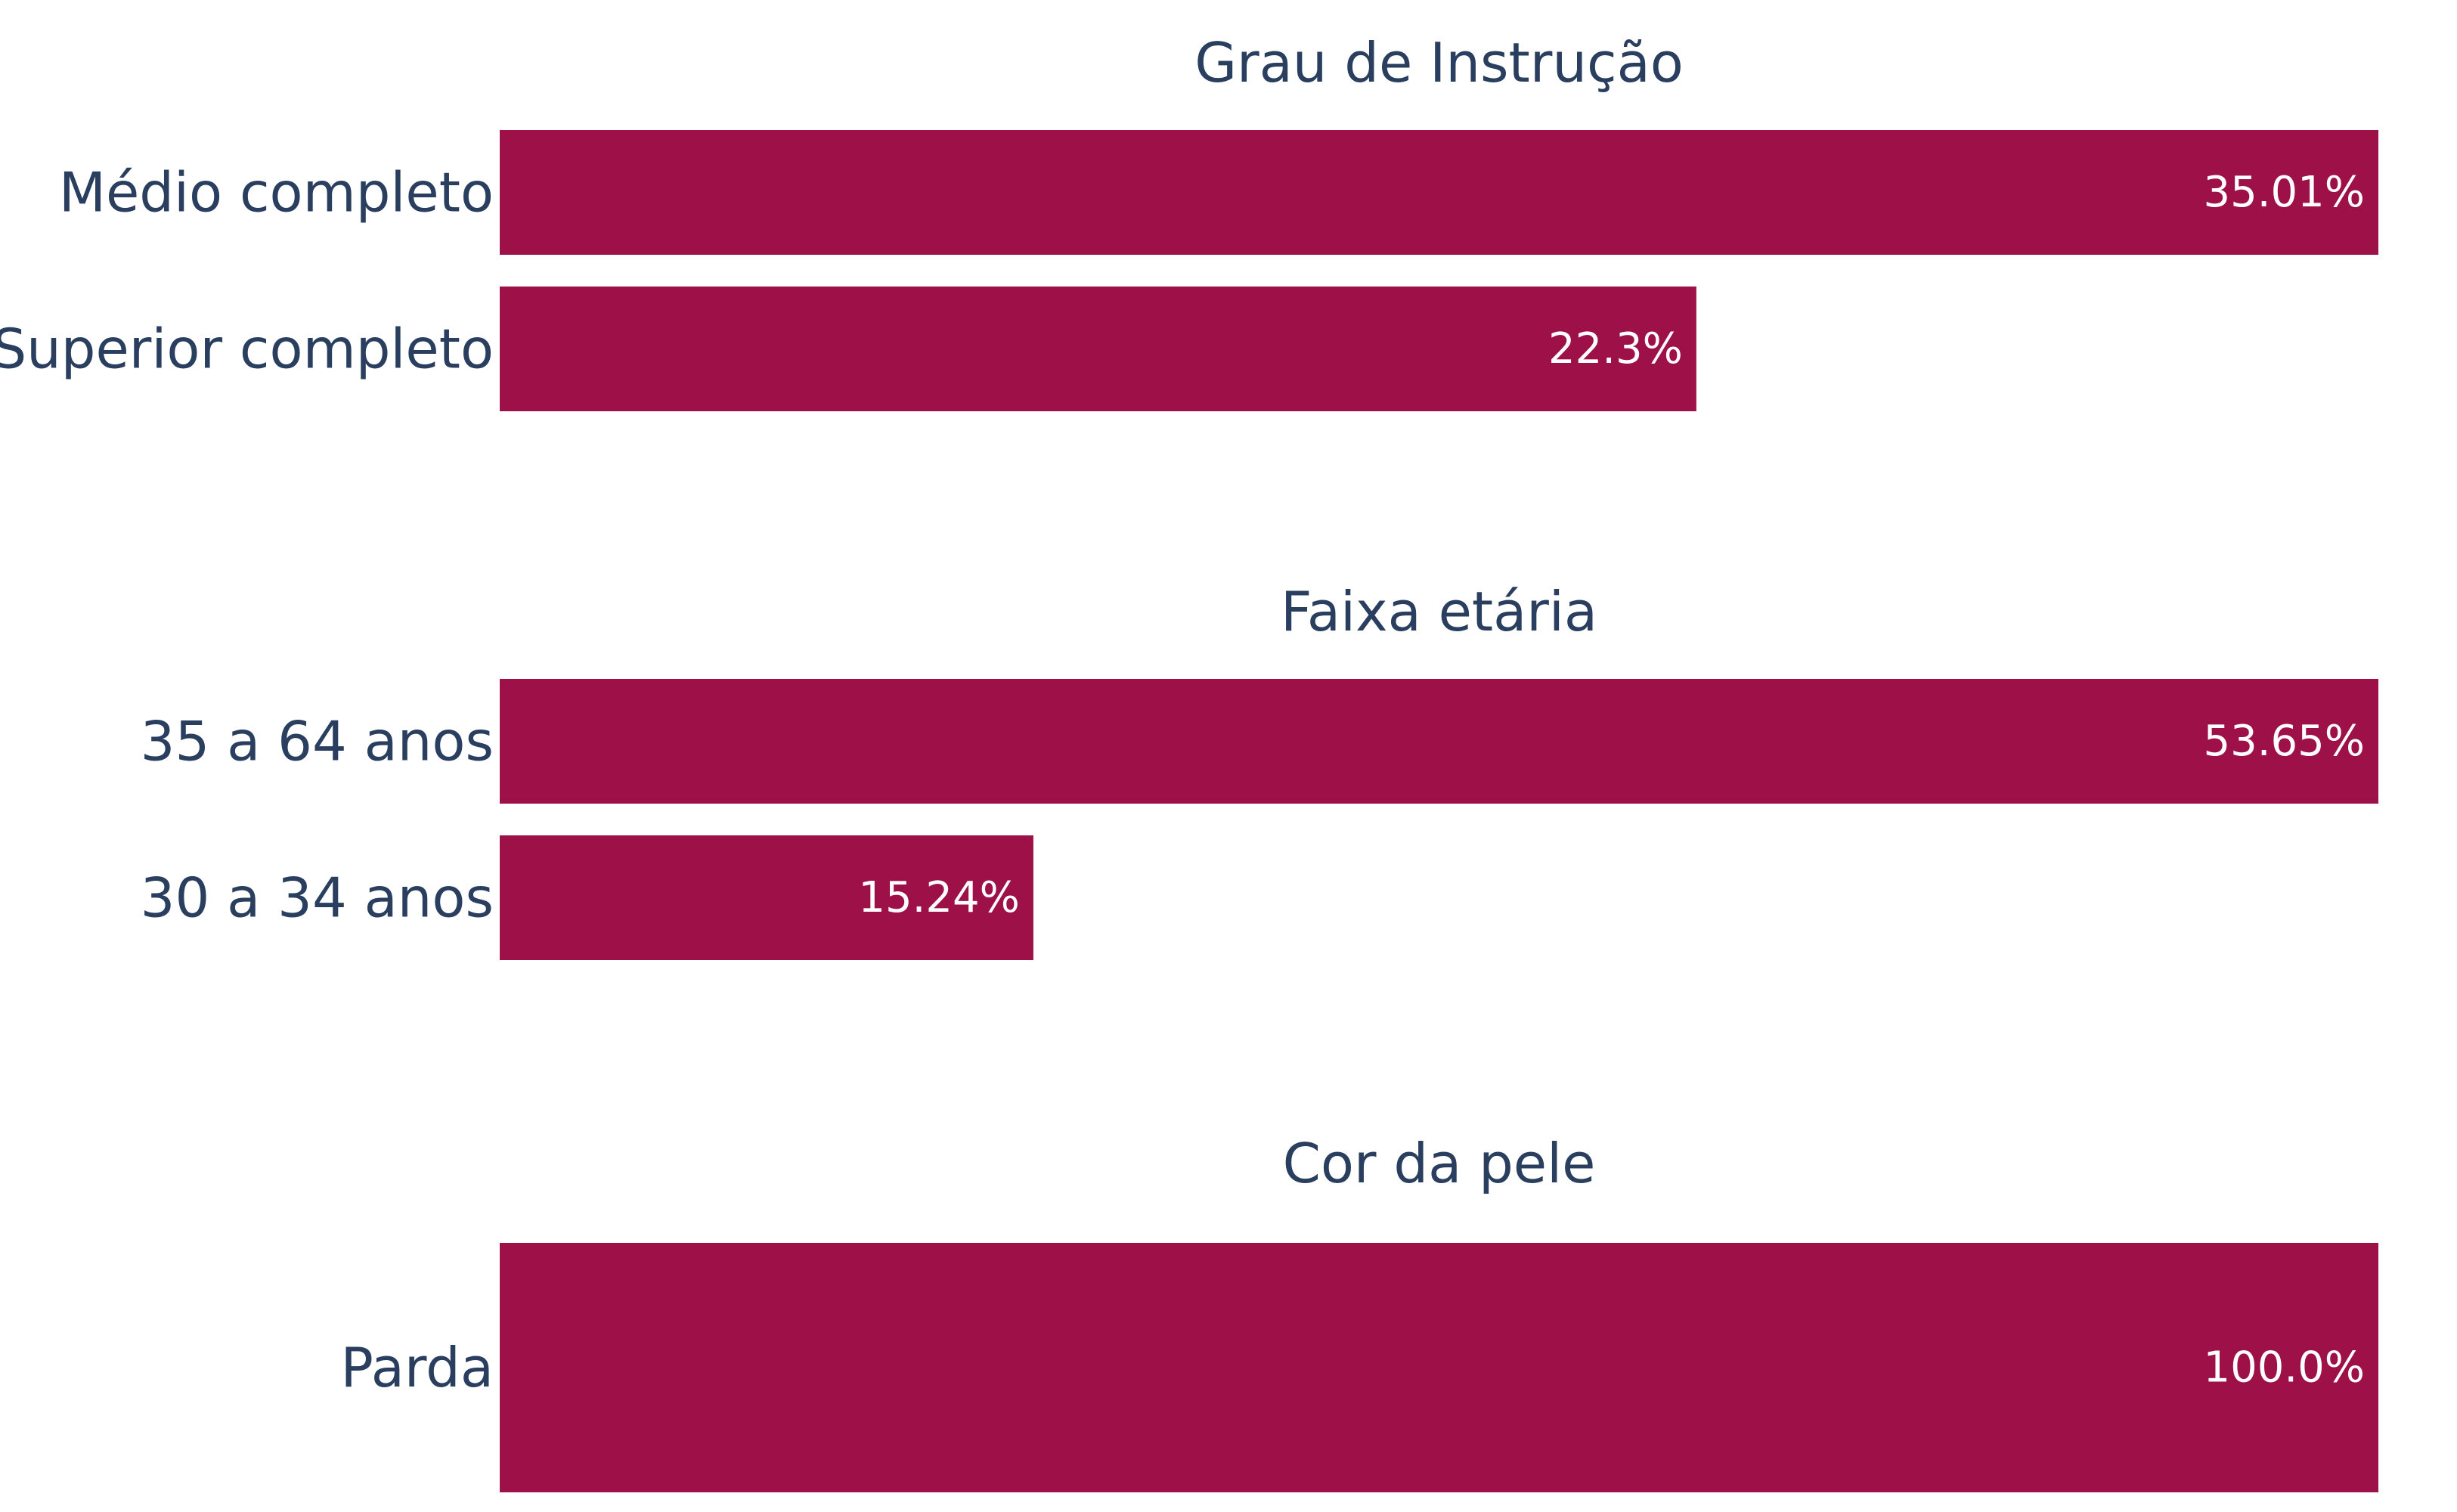 The height and width of the screenshot is (1512, 2457). Describe the element at coordinates (247, 349) in the screenshot. I see `category-label: Superior completo` at that location.